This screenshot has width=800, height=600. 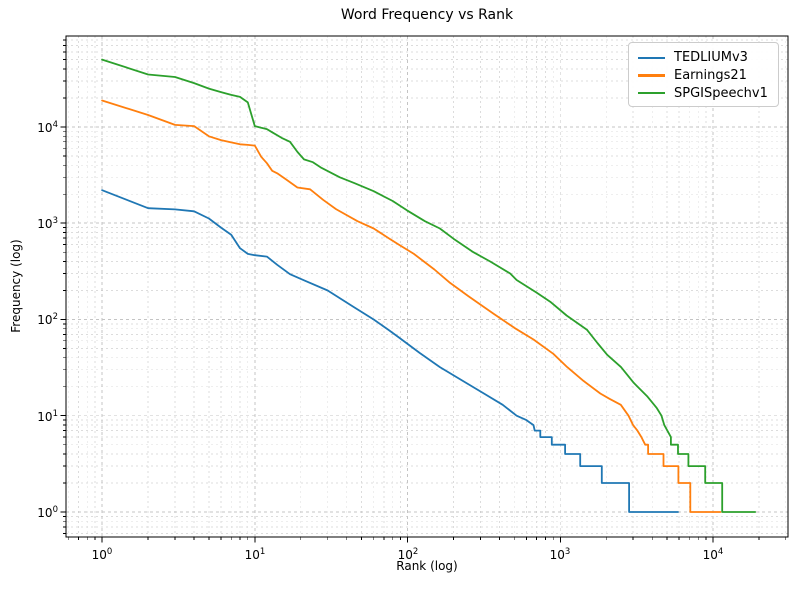 What do you see at coordinates (721, 93) in the screenshot?
I see `legend-label: SPGISpeechv1` at bounding box center [721, 93].